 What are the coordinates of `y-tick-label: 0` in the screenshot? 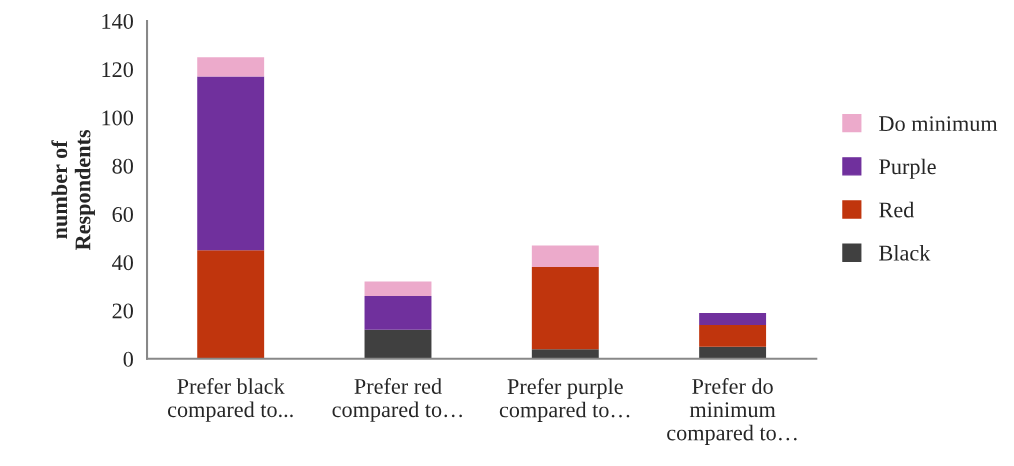 It's located at (128, 359).